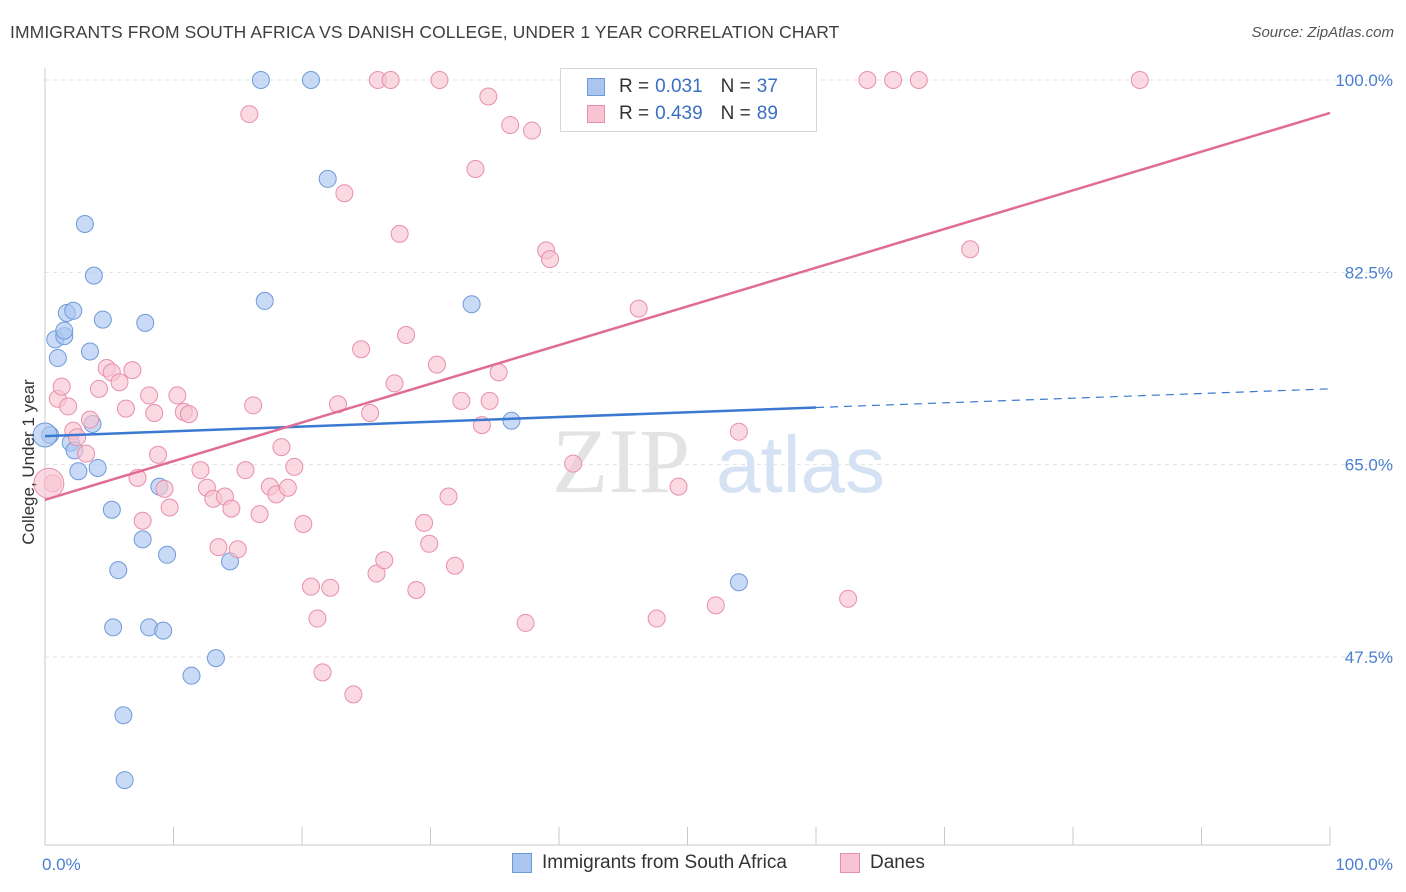 The height and width of the screenshot is (892, 1406). What do you see at coordinates (850, 863) in the screenshot?
I see `series-legend-swatch-danes` at bounding box center [850, 863].